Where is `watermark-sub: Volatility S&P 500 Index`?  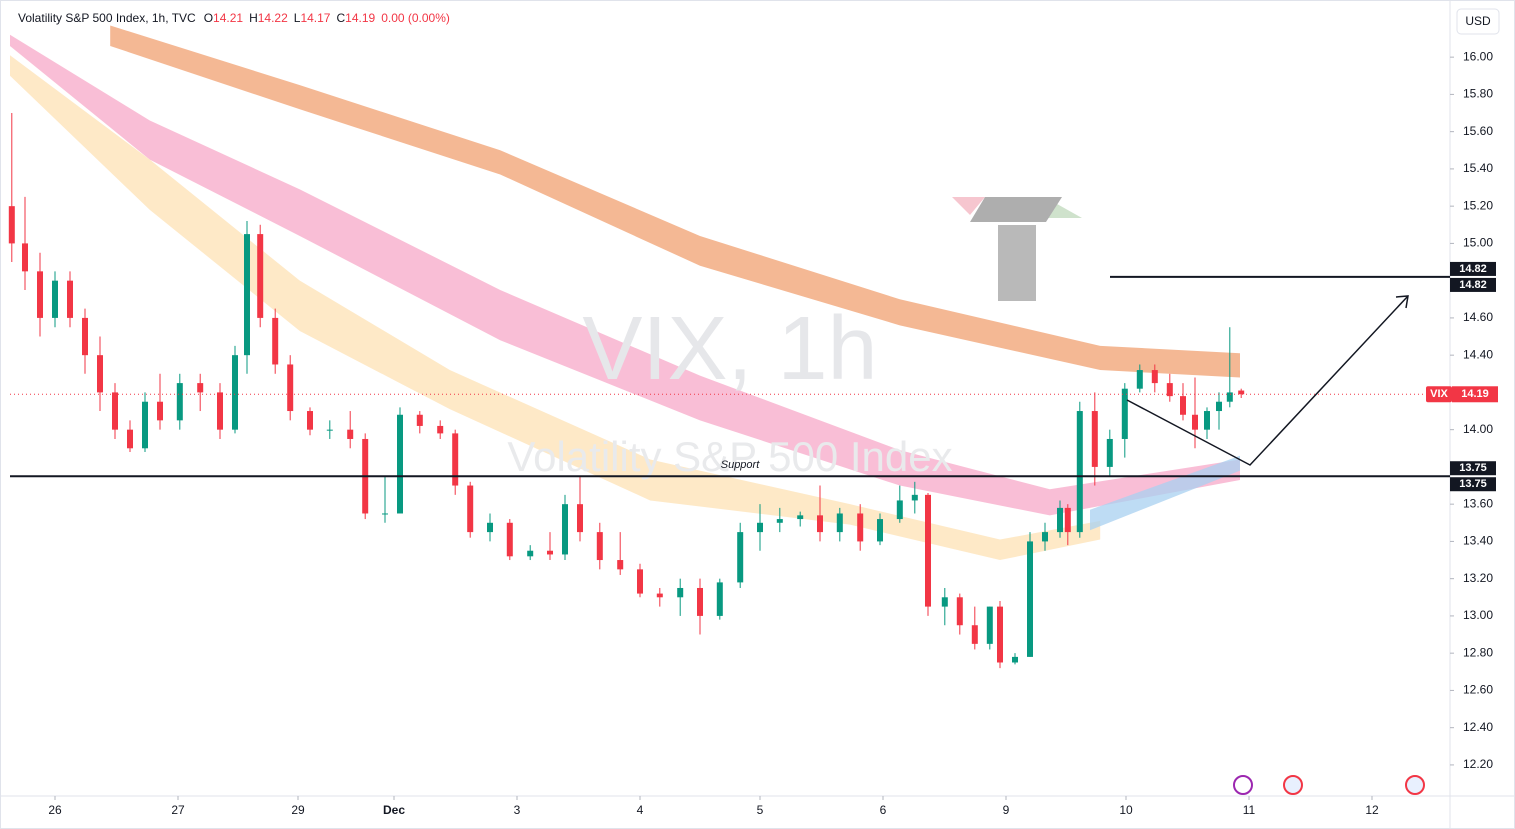
watermark-sub: Volatility S&P 500 Index is located at coordinates (729, 456).